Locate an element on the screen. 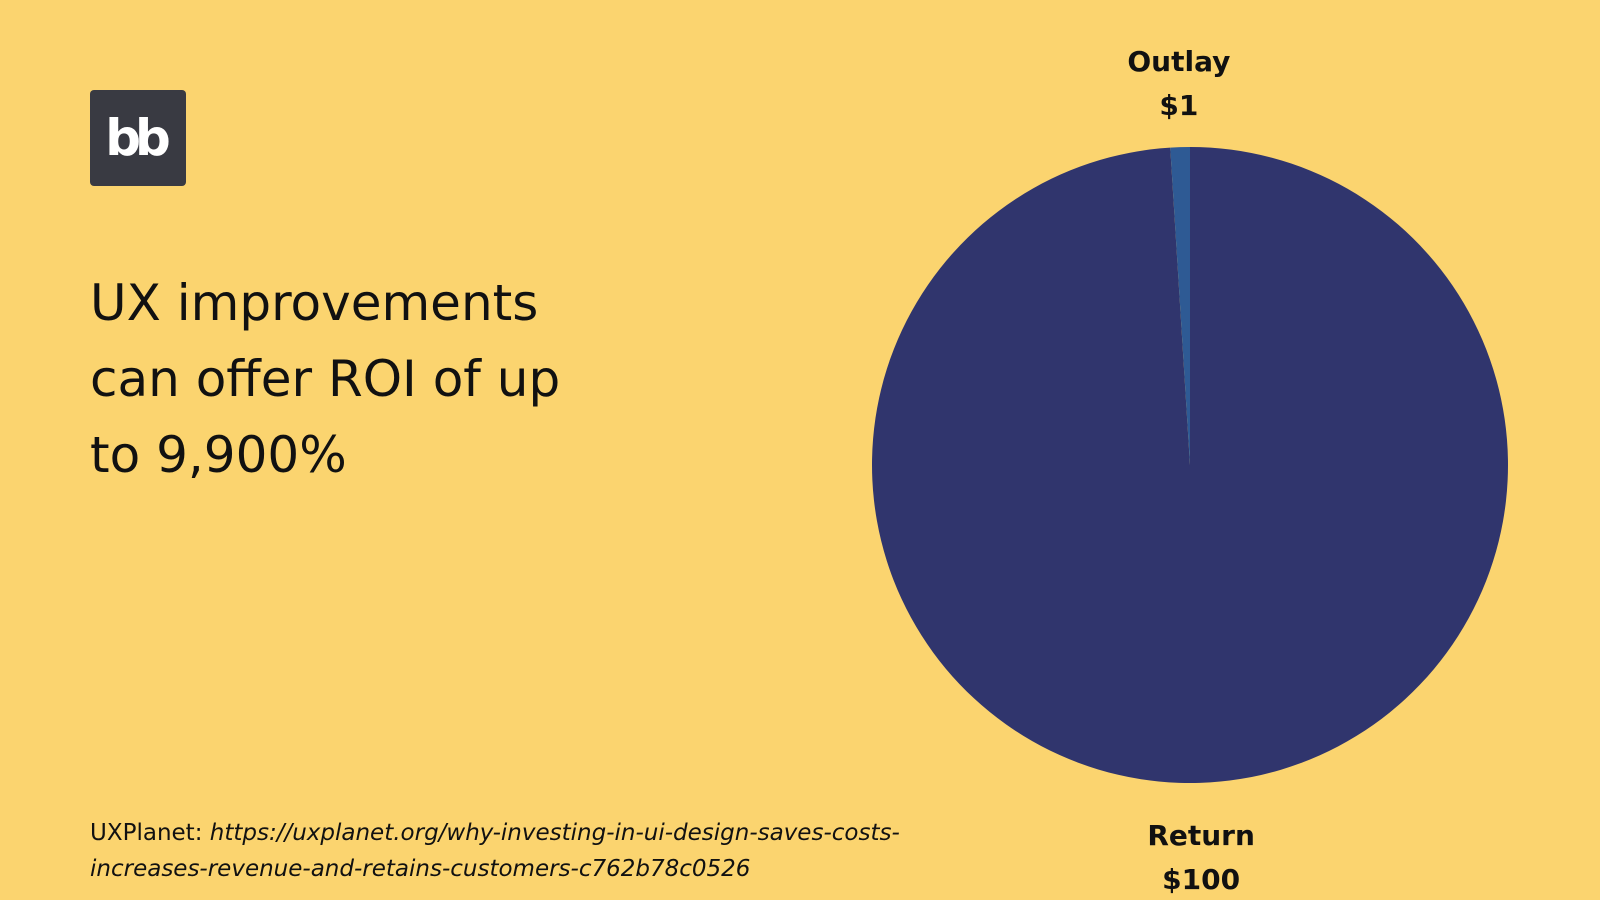 This screenshot has width=1600, height=900. slice-value-label: $1 is located at coordinates (1178, 105).